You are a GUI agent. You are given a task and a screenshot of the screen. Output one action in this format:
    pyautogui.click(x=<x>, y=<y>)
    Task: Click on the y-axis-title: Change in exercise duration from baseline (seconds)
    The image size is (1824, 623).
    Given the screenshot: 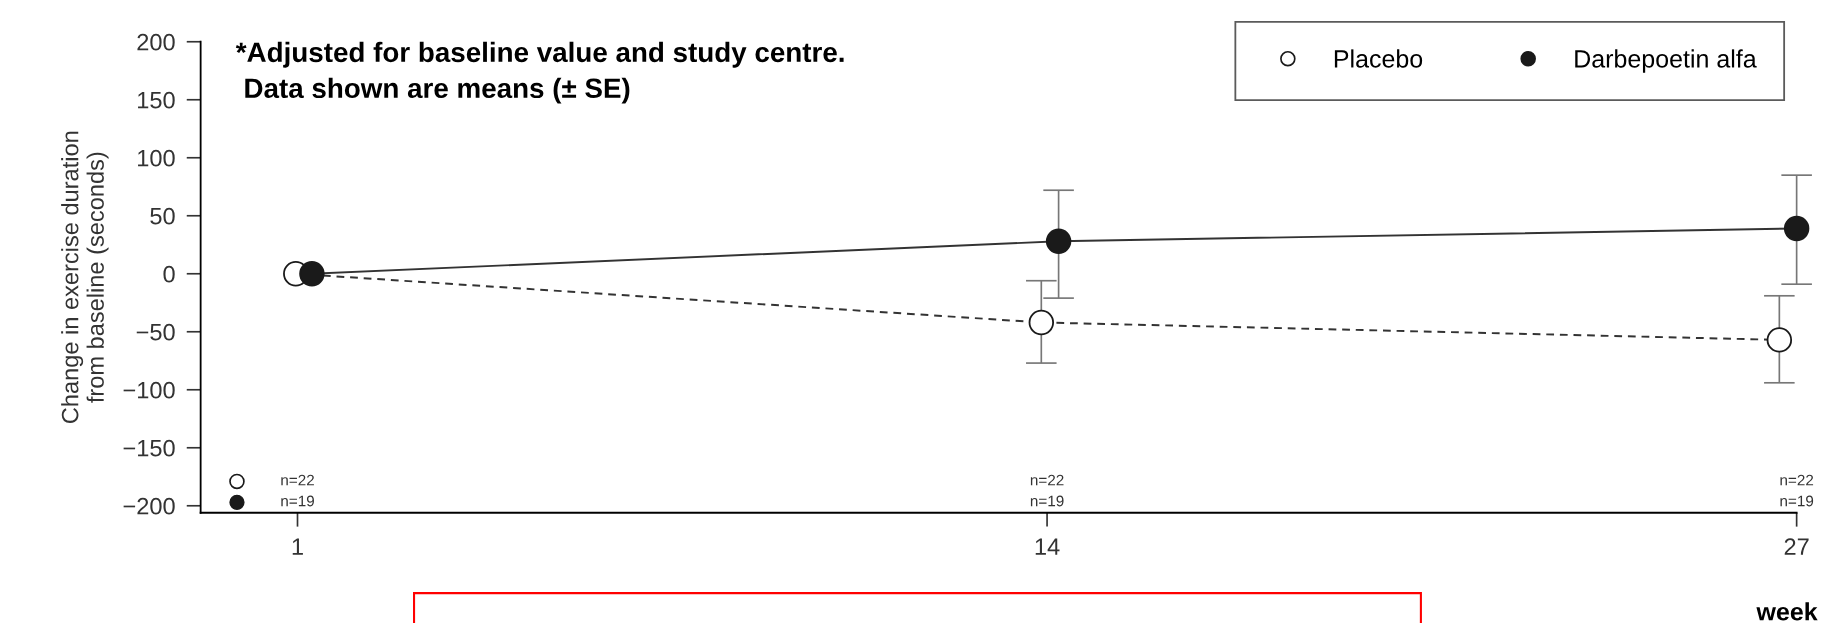 What is the action you would take?
    pyautogui.click(x=85, y=277)
    